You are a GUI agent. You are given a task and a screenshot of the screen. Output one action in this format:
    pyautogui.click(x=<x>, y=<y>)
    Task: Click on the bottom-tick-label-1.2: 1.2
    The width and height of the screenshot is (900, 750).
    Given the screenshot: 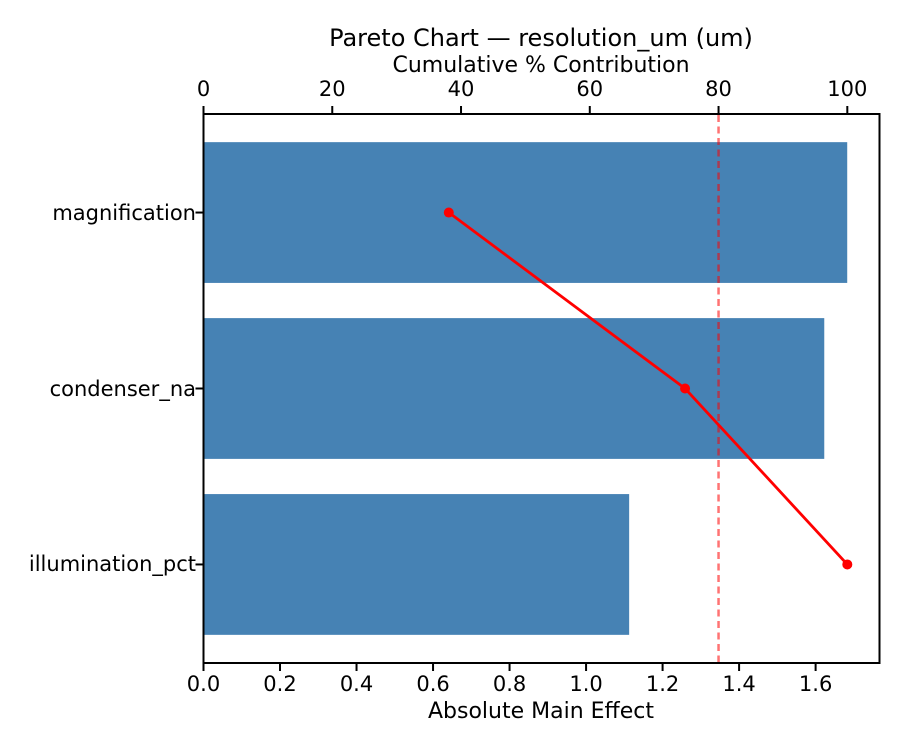 What is the action you would take?
    pyautogui.click(x=662, y=684)
    